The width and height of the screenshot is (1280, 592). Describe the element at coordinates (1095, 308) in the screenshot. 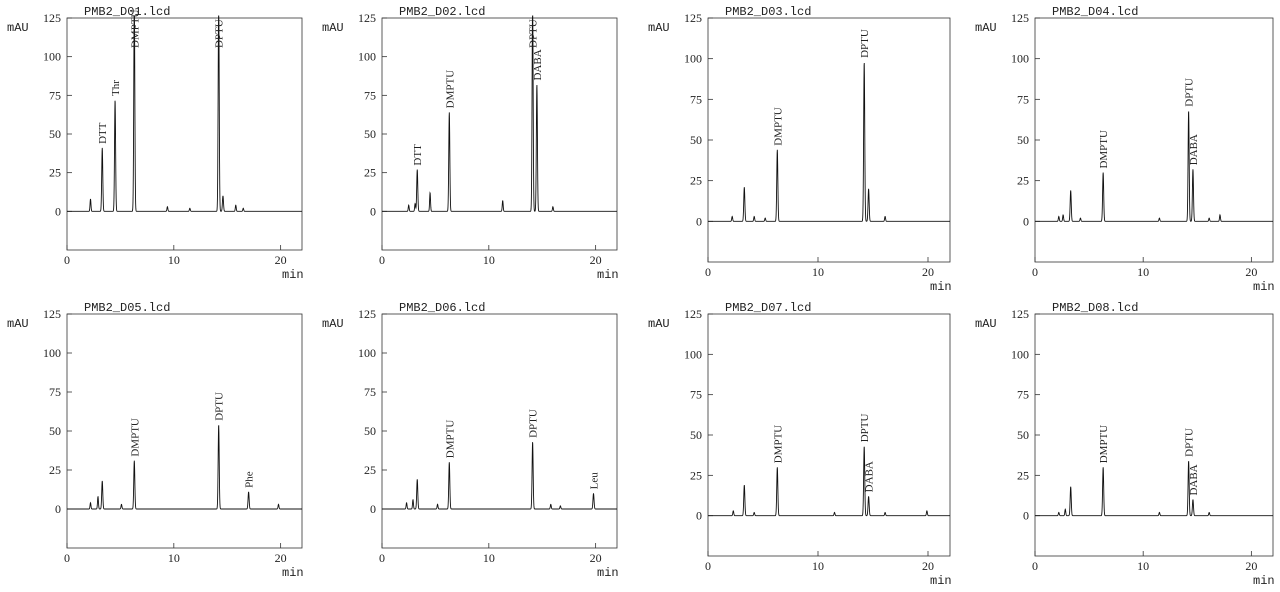

I see `chart-title: PMB2_D08.lcd` at that location.